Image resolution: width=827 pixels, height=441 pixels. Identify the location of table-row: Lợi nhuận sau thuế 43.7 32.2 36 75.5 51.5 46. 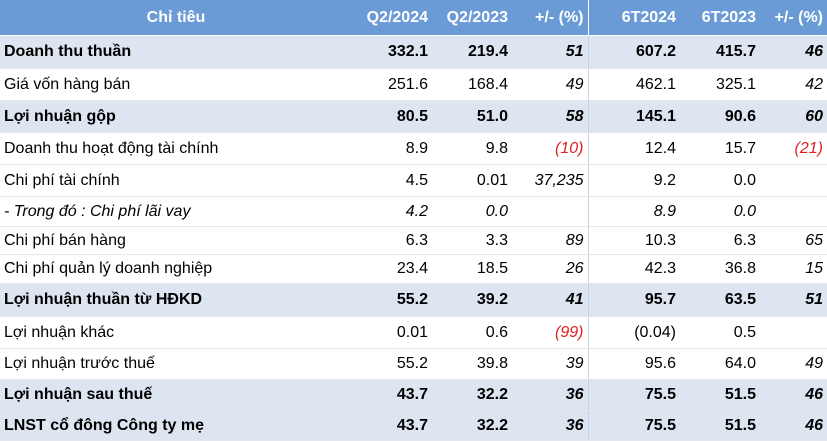
(413, 395).